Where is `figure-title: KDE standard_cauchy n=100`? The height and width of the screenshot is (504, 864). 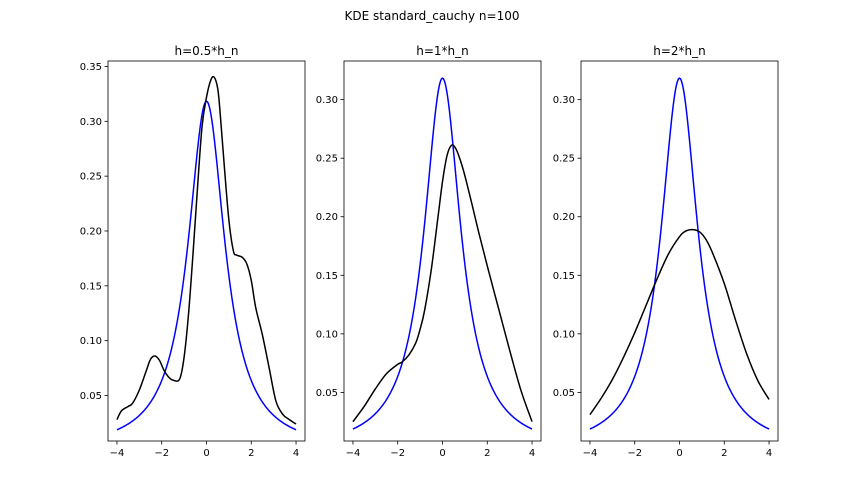
figure-title: KDE standard_cauchy n=100 is located at coordinates (432, 16).